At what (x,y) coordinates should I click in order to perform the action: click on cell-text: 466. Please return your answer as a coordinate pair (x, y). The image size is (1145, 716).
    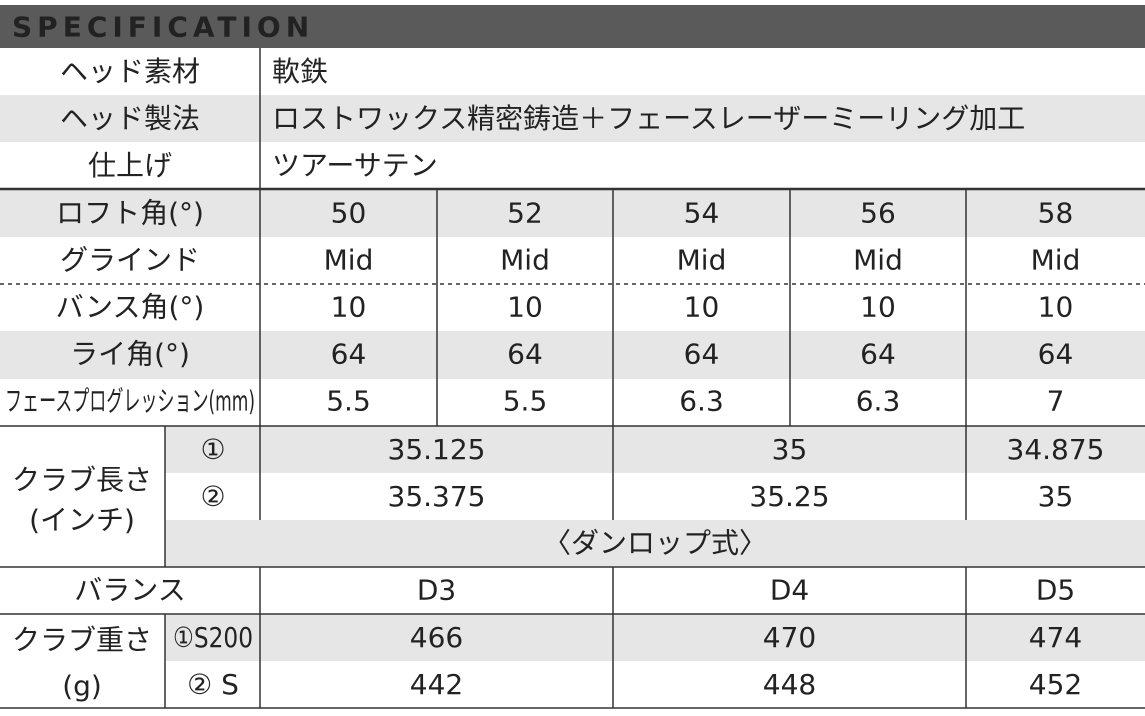
    Looking at the image, I should click on (436, 637).